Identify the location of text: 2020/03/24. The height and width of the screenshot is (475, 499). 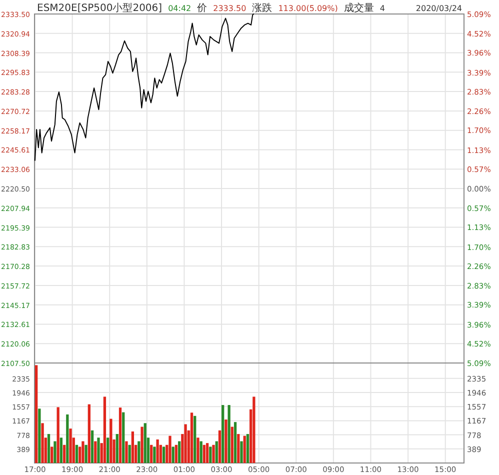
(439, 8).